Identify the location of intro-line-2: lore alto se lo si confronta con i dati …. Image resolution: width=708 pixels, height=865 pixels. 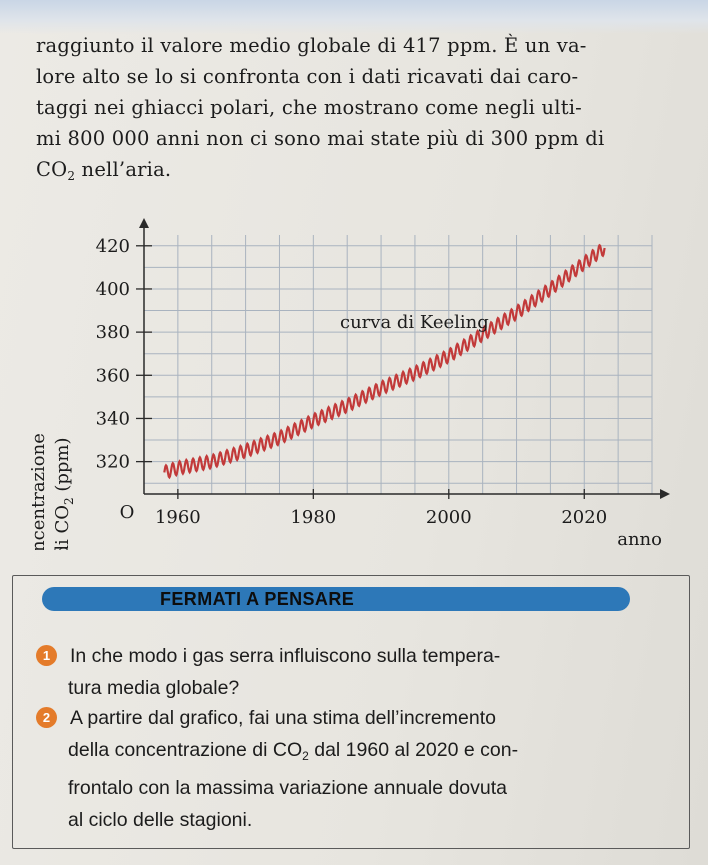
(307, 76).